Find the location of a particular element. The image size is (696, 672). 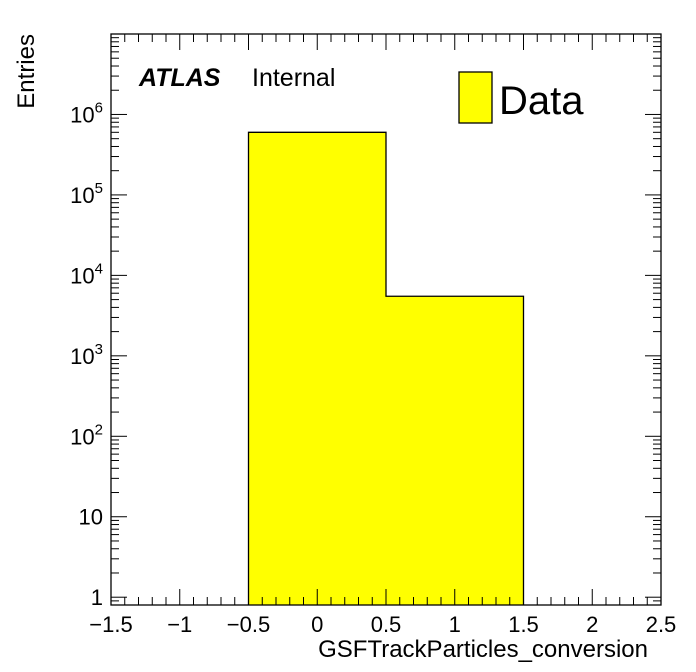

internal-label: Internal is located at coordinates (293, 78).